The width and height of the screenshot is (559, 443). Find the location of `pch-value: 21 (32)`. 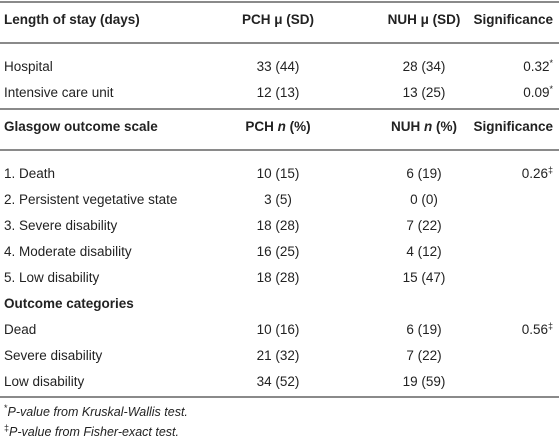

pch-value: 21 (32) is located at coordinates (278, 356).